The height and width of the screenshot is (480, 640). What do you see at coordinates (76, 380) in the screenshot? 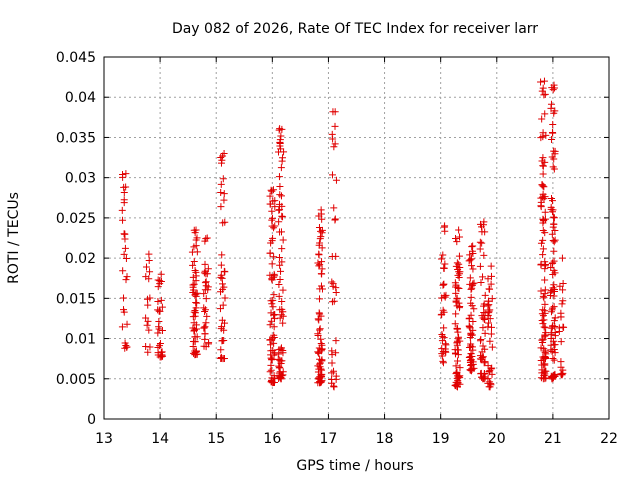
I see `y-tick-label: 0.005` at bounding box center [76, 380].